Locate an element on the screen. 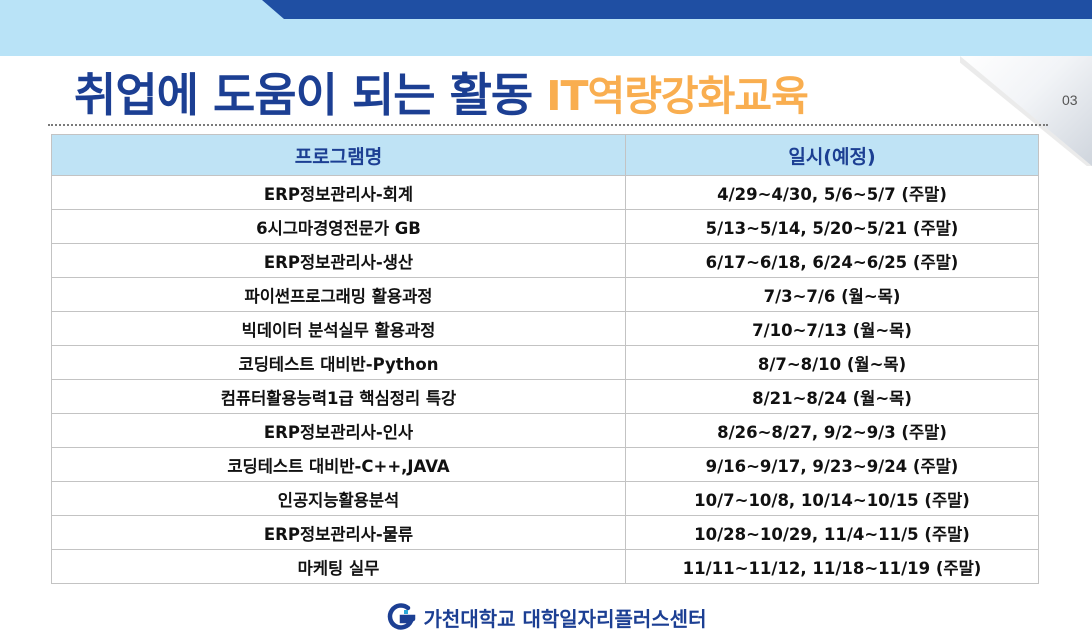 The width and height of the screenshot is (1092, 638). program-name: 인공지능활용분석 is located at coordinates (338, 498).